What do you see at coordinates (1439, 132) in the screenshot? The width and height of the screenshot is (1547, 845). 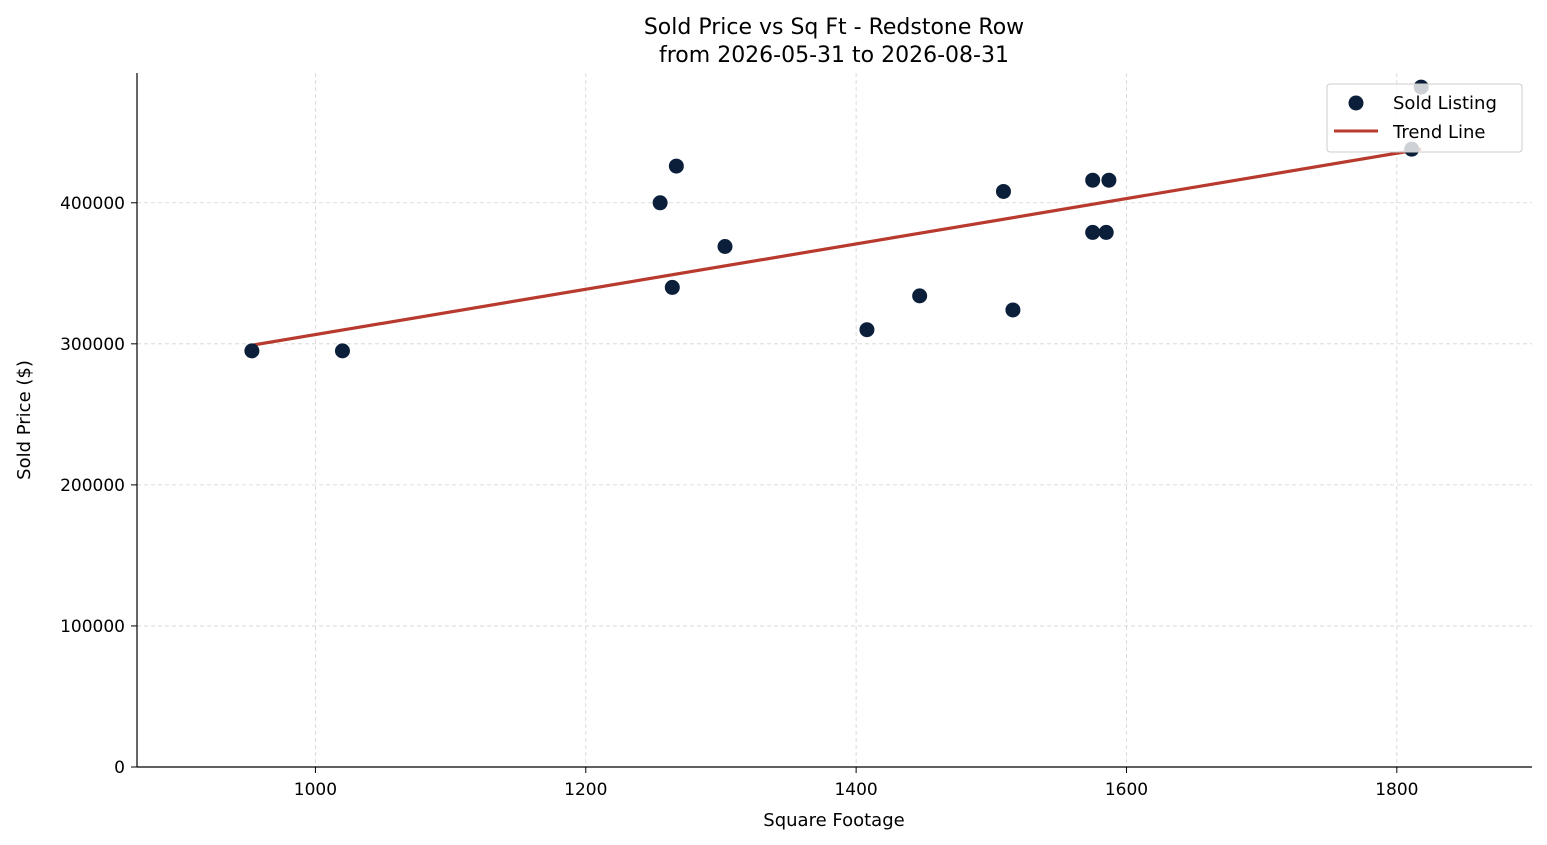 I see `legend-label-trend-line: Trend Line` at bounding box center [1439, 132].